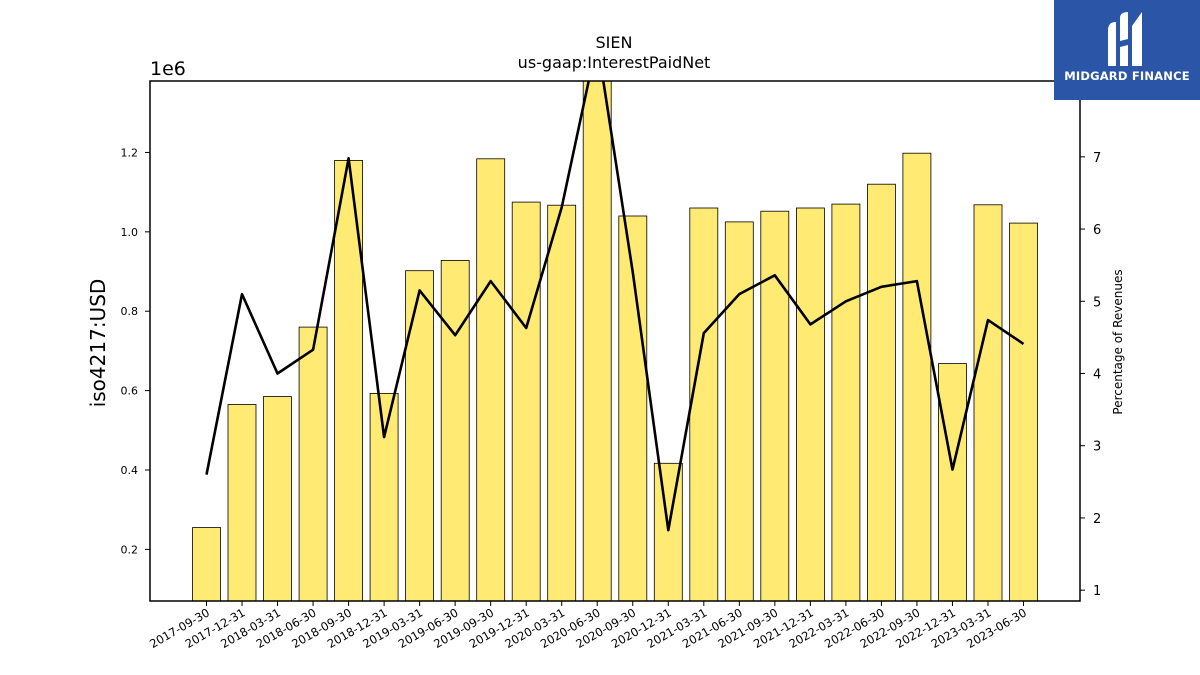 The width and height of the screenshot is (1200, 675). What do you see at coordinates (1097, 230) in the screenshot?
I see `y2-tick-label: 6` at bounding box center [1097, 230].